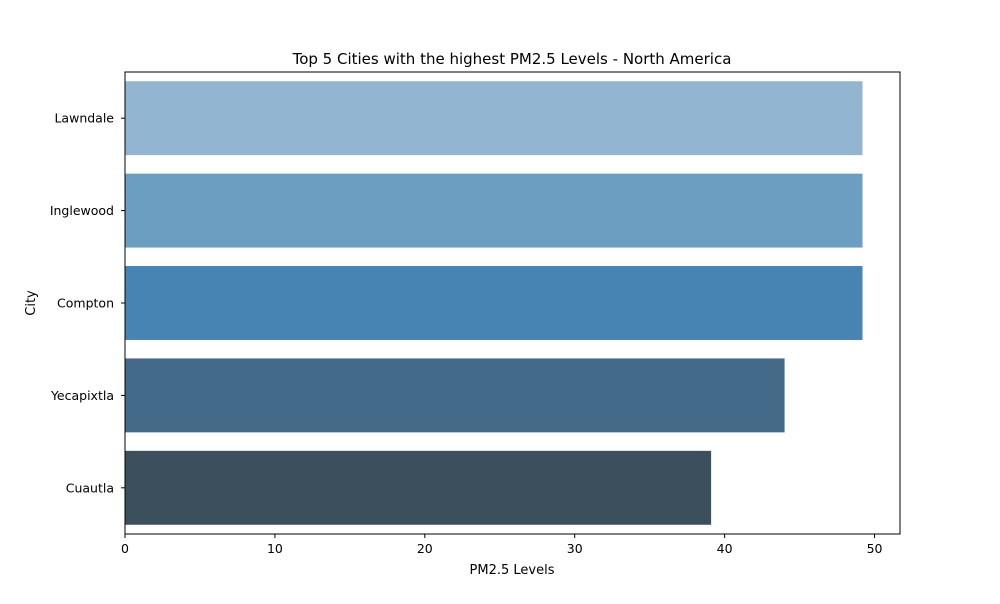 The height and width of the screenshot is (604, 1000). Describe the element at coordinates (82, 210) in the screenshot. I see `y-tick-label: Inglewood` at that location.